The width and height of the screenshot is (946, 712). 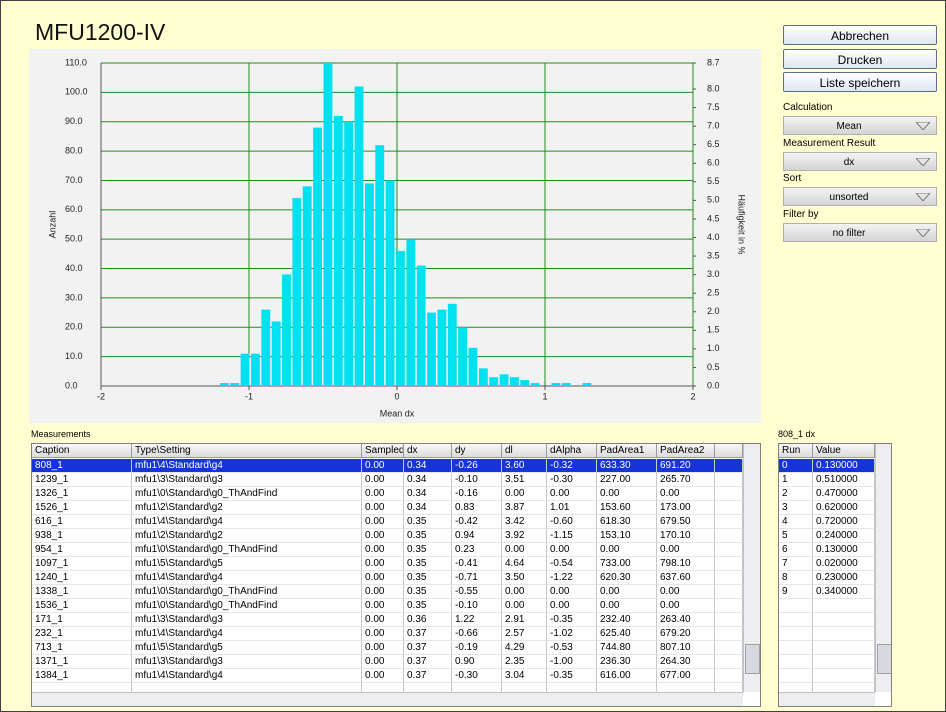 I want to click on table-cell: 616.00, so click(x=627, y=676).